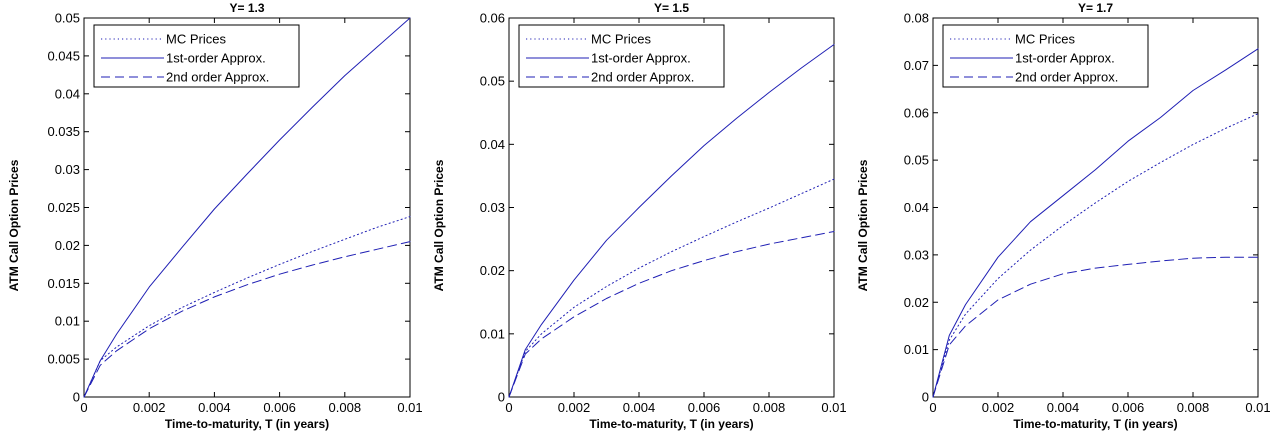 Image resolution: width=1281 pixels, height=446 pixels. Describe the element at coordinates (63, 359) in the screenshot. I see `y-tick-label: 0.005` at that location.